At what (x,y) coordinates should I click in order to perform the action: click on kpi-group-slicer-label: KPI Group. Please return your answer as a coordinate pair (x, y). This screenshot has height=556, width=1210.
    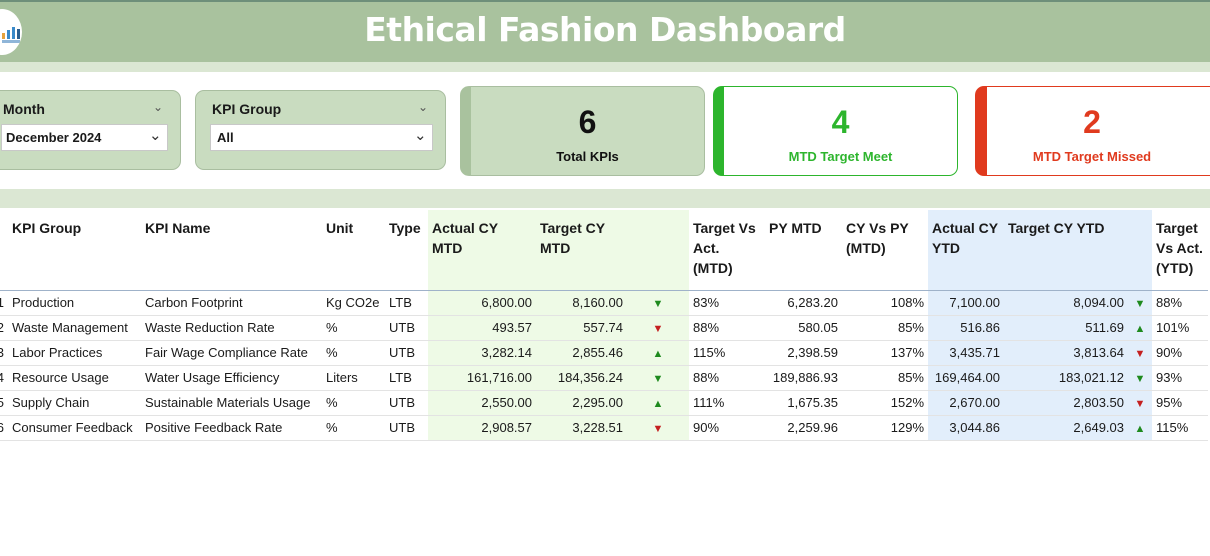
    Looking at the image, I should click on (247, 109).